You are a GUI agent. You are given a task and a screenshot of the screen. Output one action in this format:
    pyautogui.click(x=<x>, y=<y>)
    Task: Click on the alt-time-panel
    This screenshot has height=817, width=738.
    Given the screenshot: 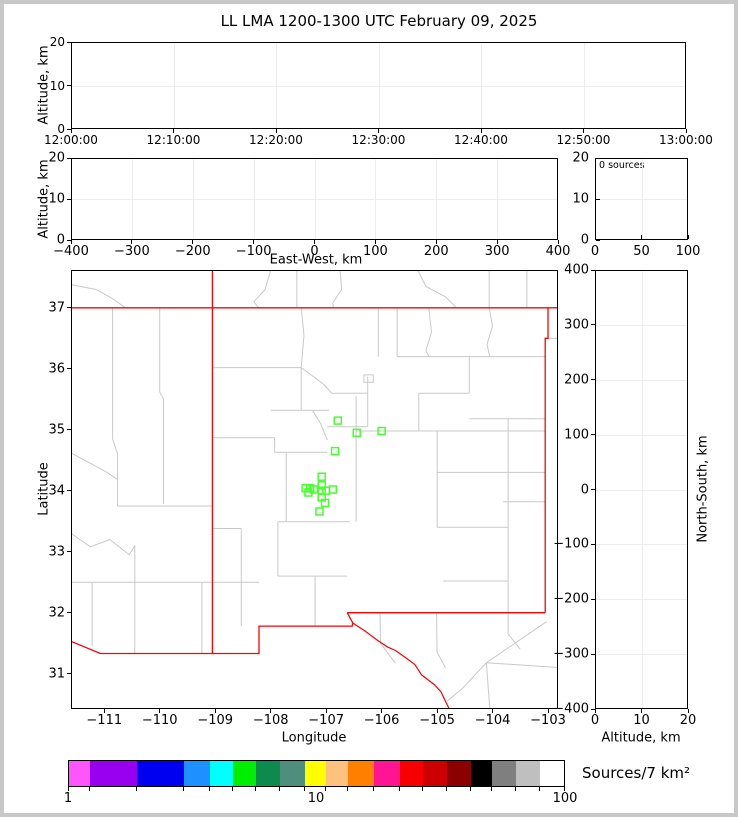 What is the action you would take?
    pyautogui.click(x=378, y=85)
    